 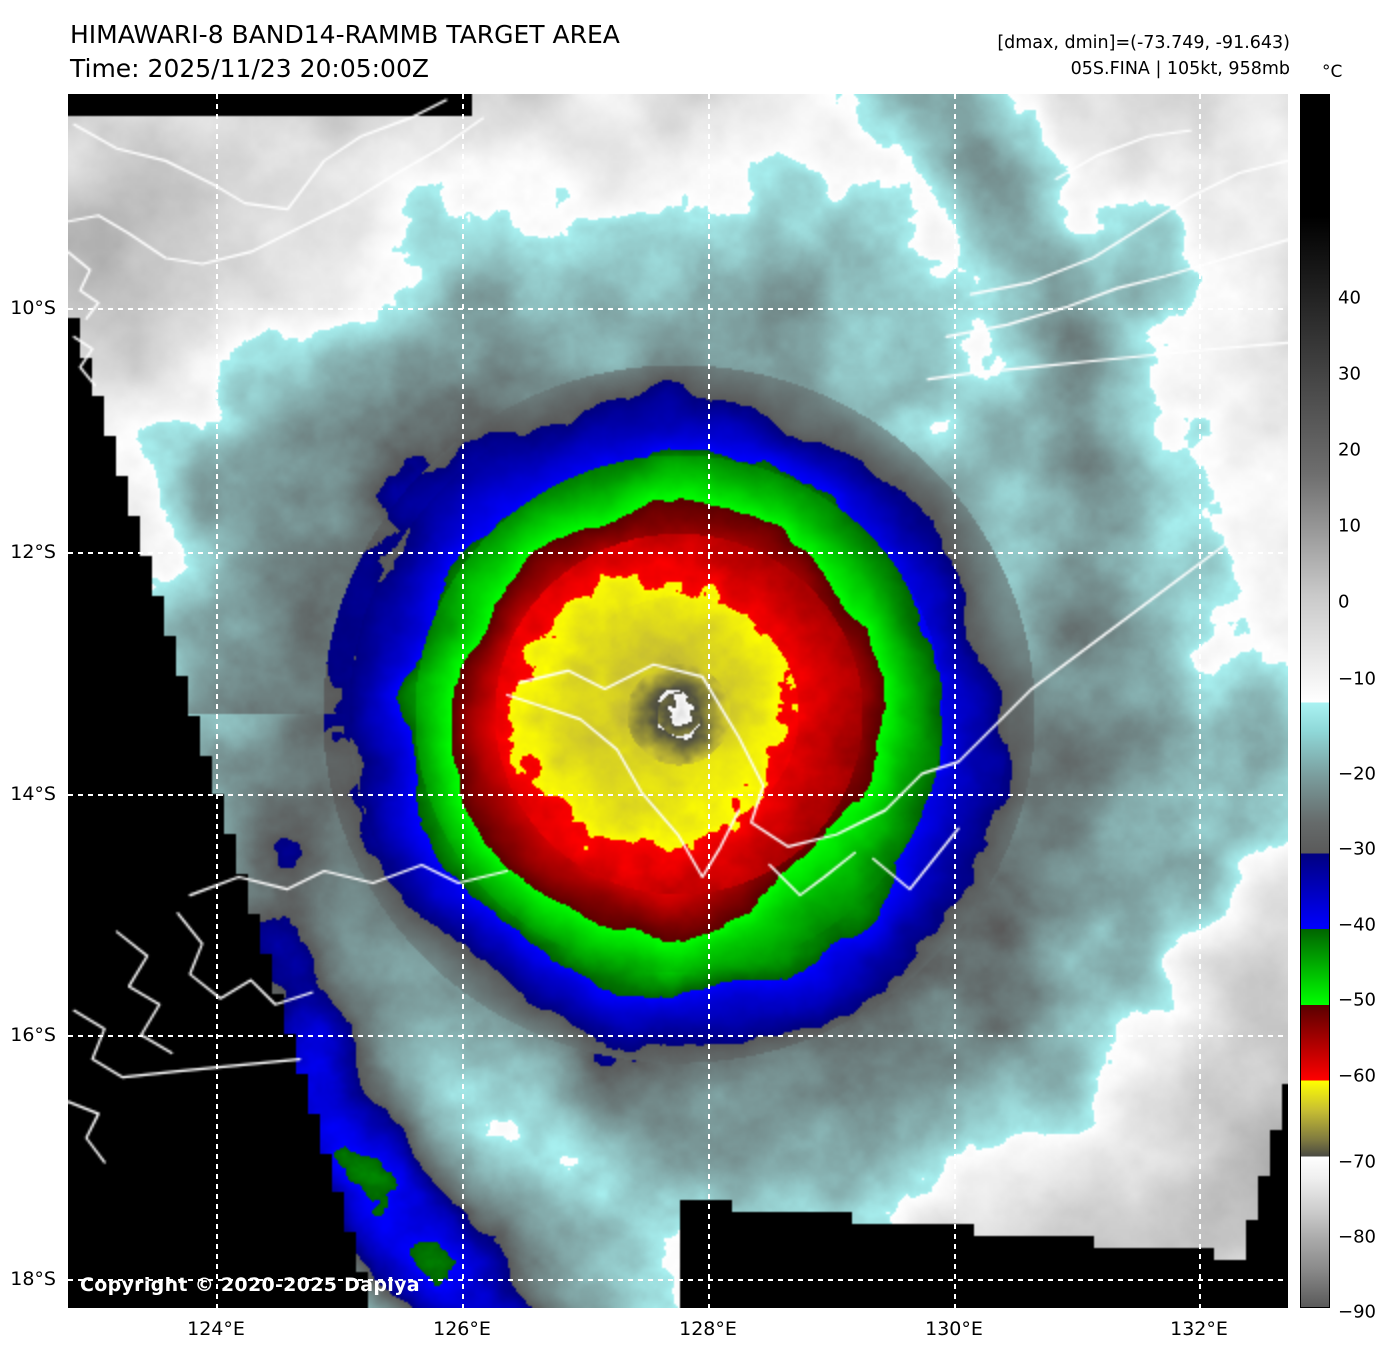 I want to click on lat-tick-label: 14°S, so click(x=33, y=794).